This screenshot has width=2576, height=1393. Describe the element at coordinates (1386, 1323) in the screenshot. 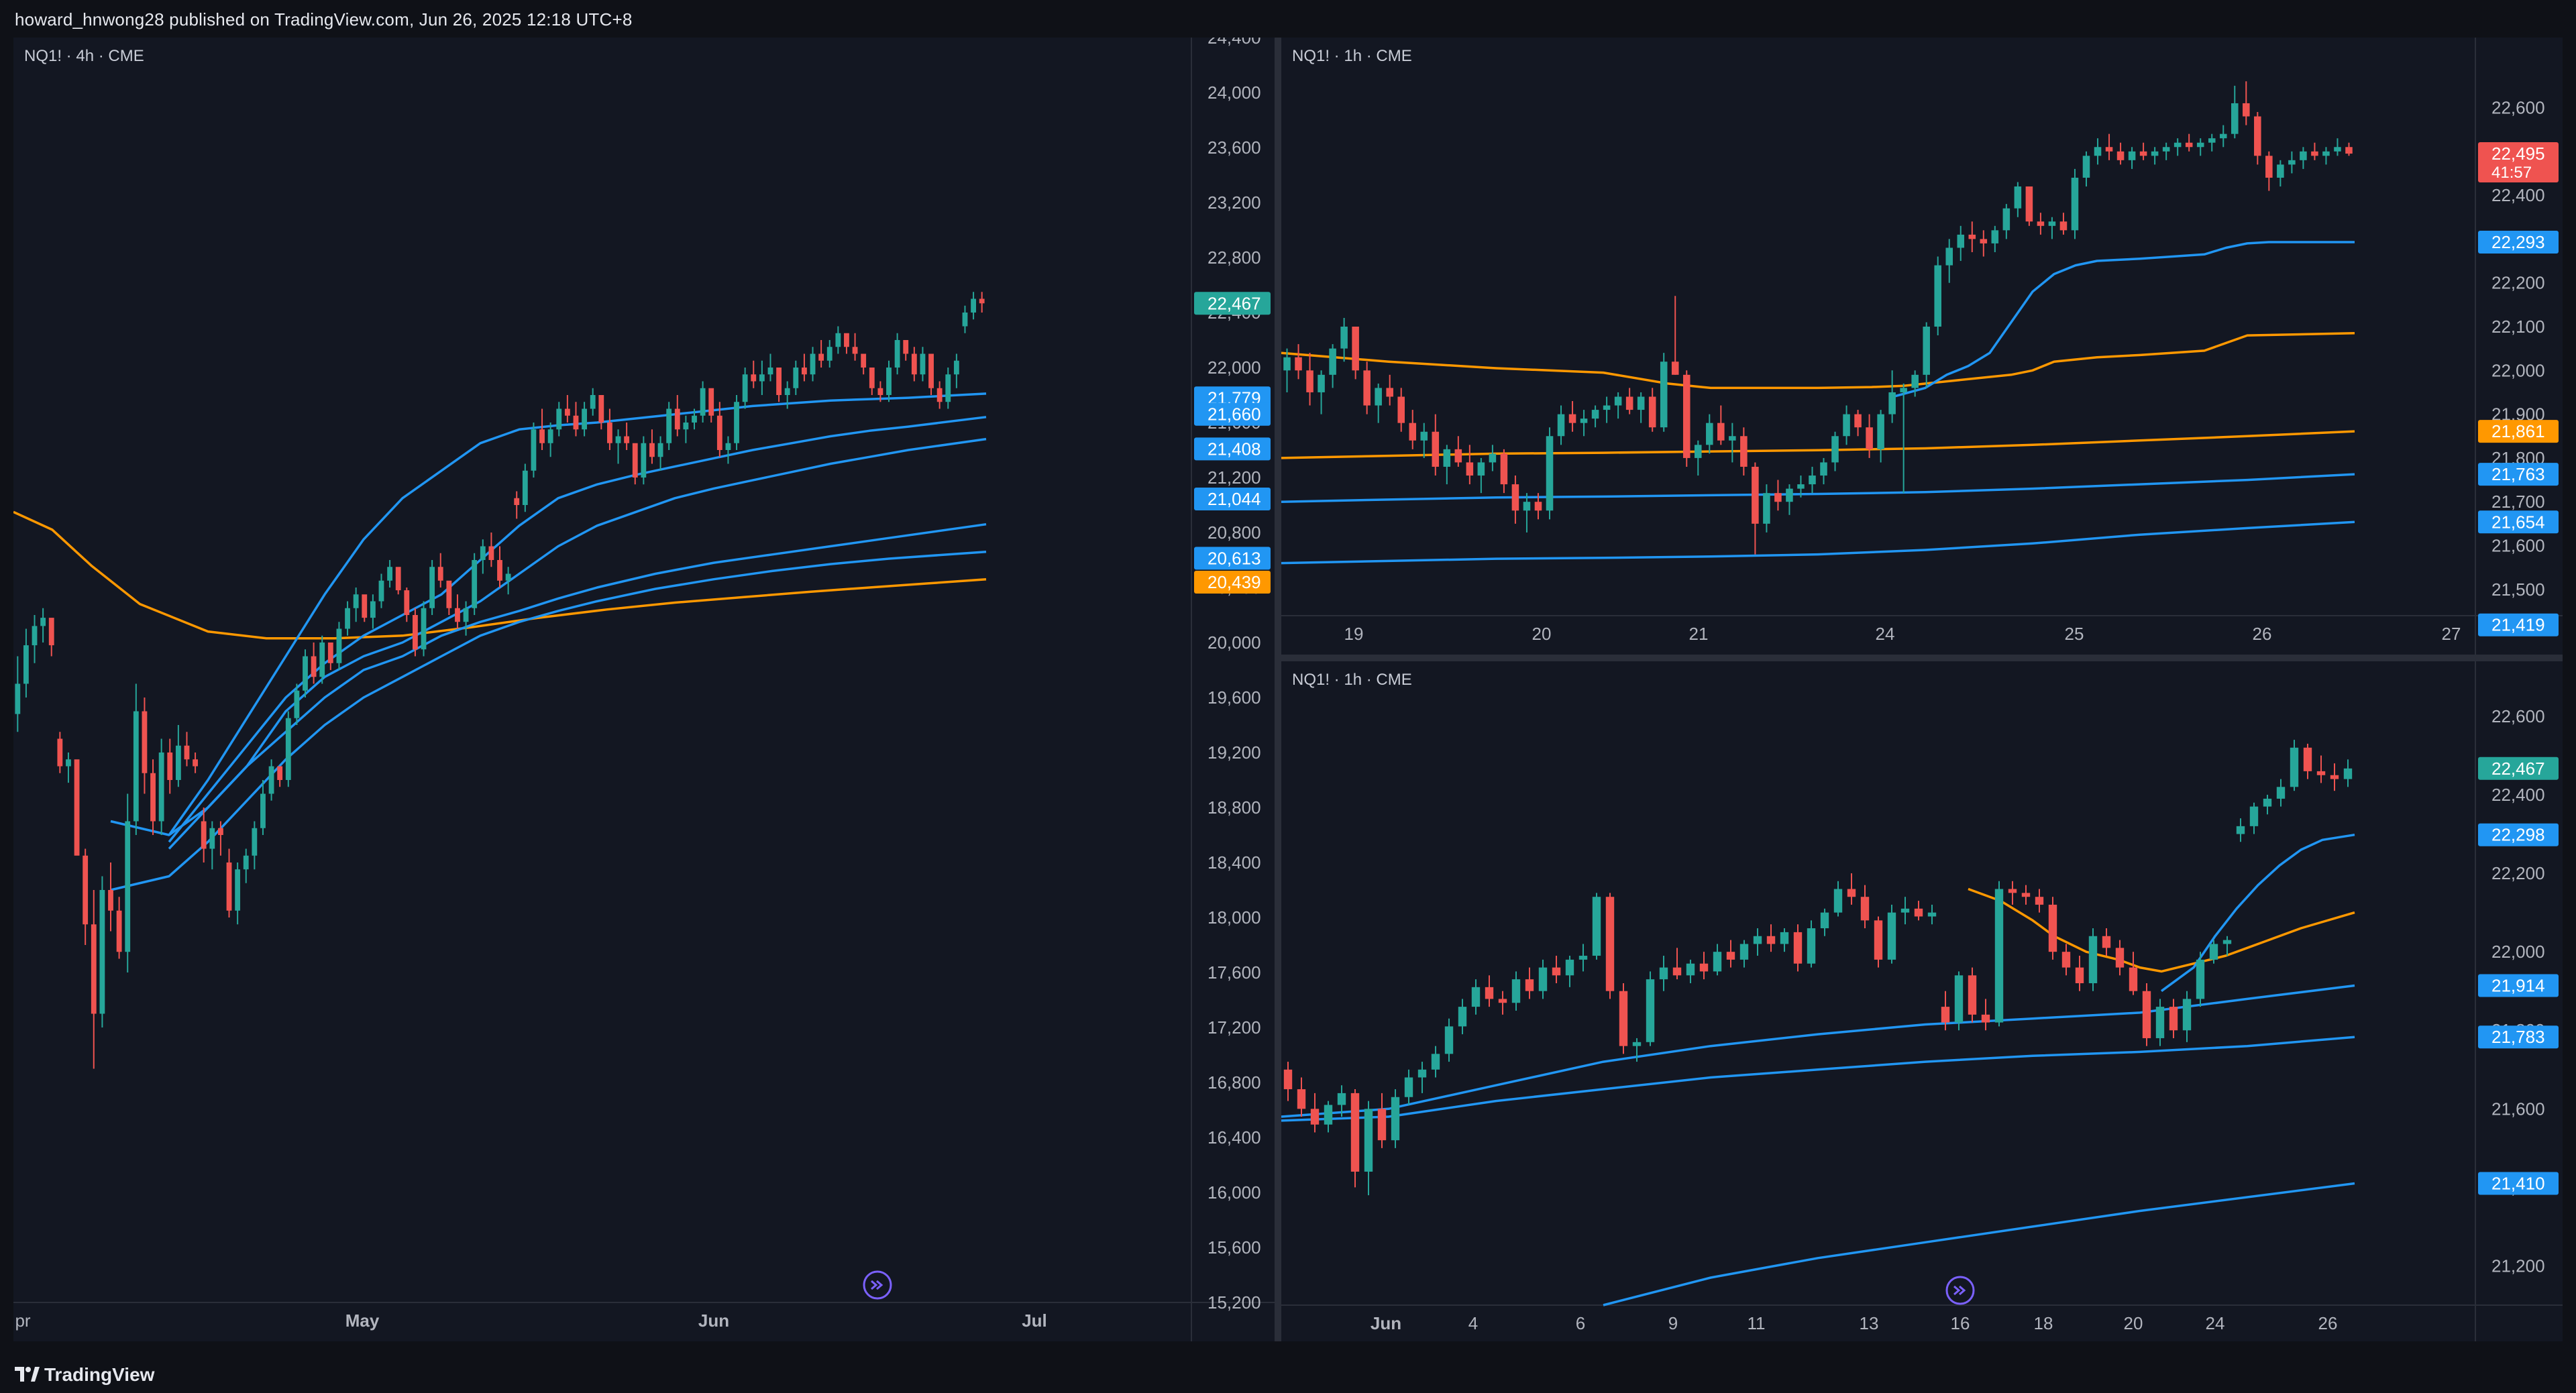

I see `time-tick-label: Jun` at that location.